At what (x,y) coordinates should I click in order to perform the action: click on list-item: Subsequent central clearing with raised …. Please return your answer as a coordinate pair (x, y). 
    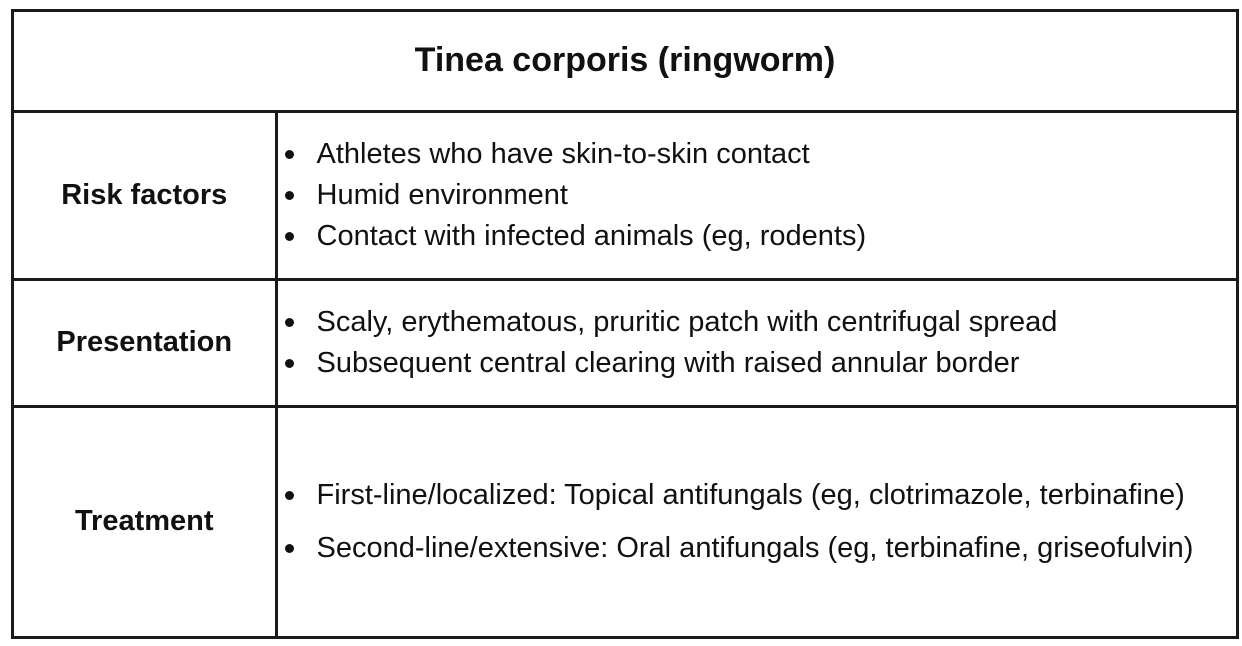
    Looking at the image, I should click on (757, 363).